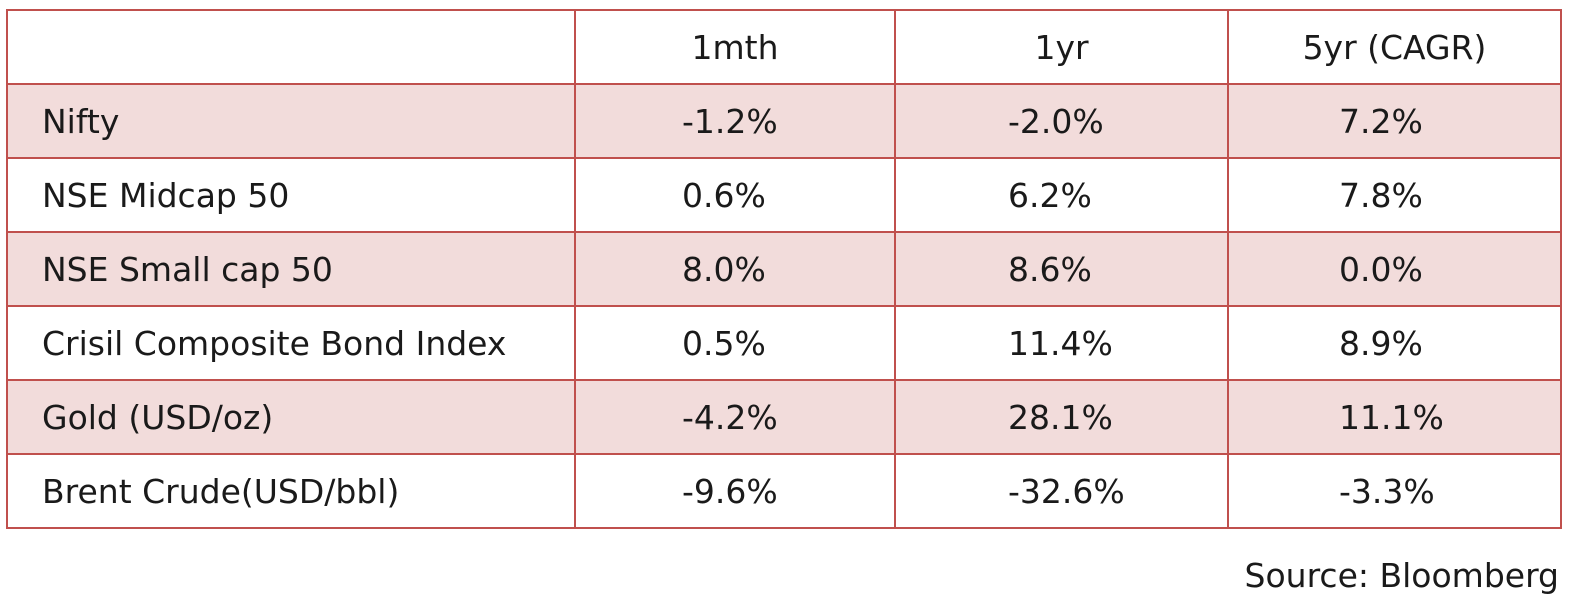  What do you see at coordinates (1061, 269) in the screenshot?
I see `cell-1yr: 8.6%` at bounding box center [1061, 269].